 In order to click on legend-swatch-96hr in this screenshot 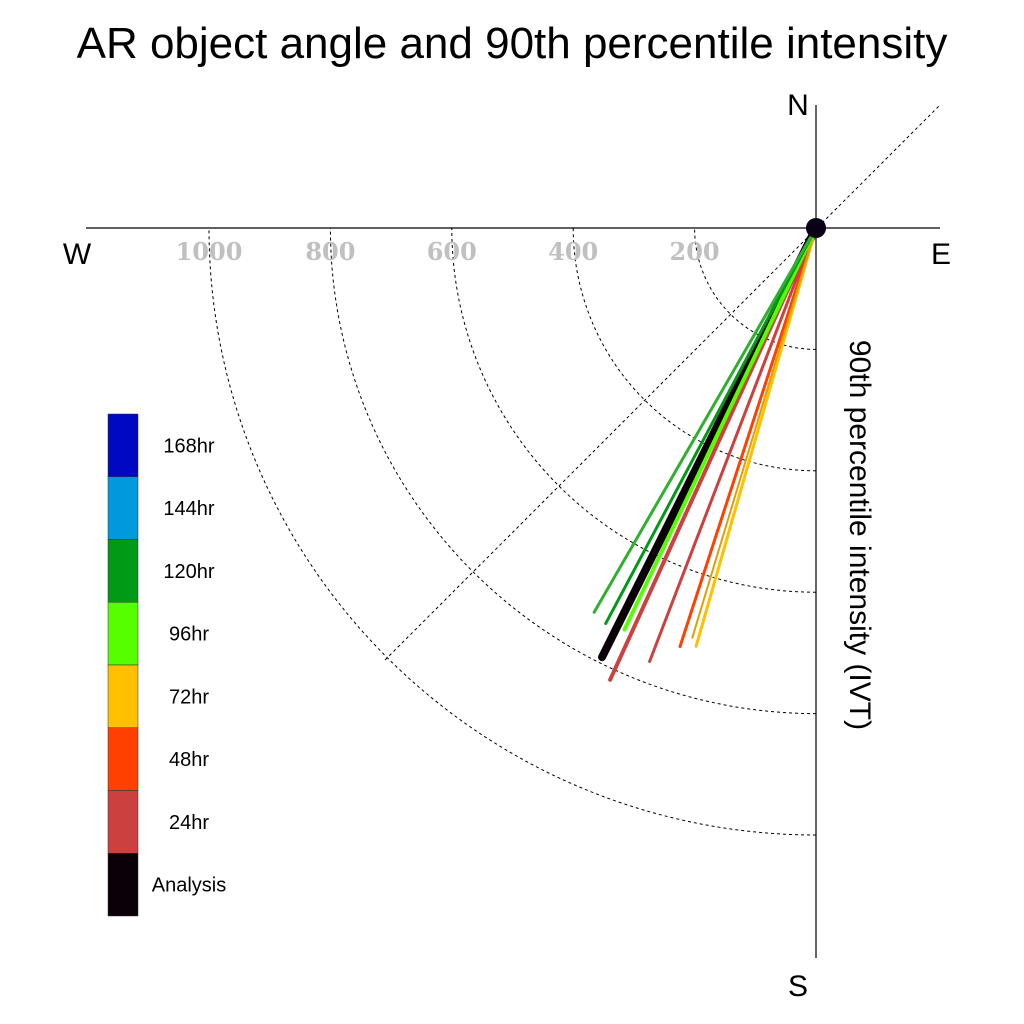, I will do `click(123, 634)`.